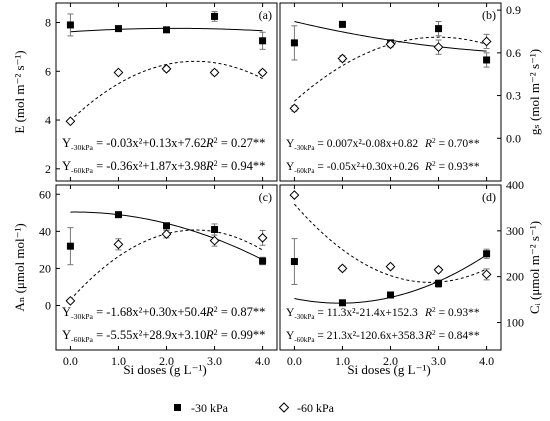  What do you see at coordinates (177, 407) in the screenshot?
I see `legend-marker-filled-square` at bounding box center [177, 407].